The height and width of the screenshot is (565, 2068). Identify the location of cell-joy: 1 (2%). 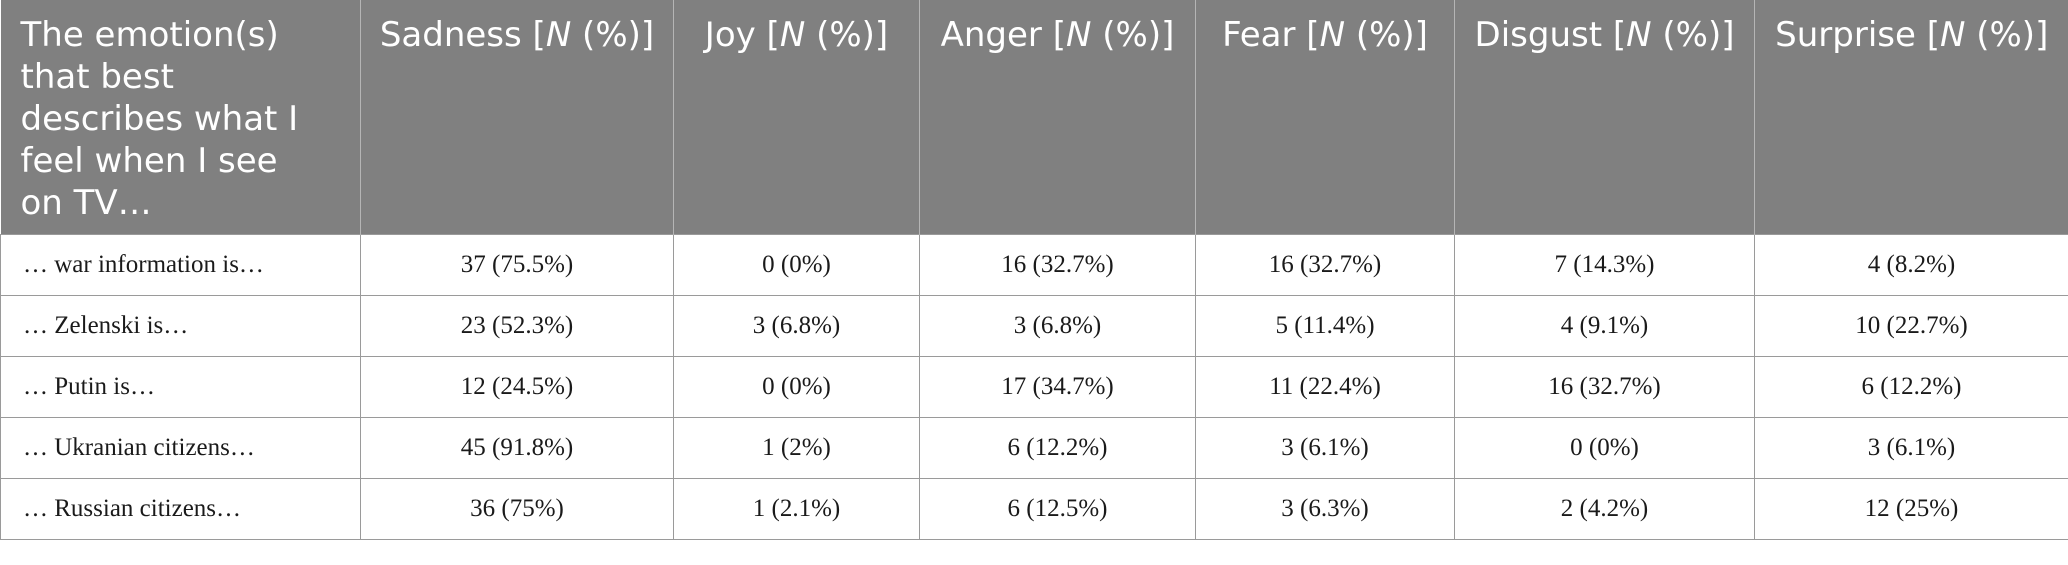
(796, 448).